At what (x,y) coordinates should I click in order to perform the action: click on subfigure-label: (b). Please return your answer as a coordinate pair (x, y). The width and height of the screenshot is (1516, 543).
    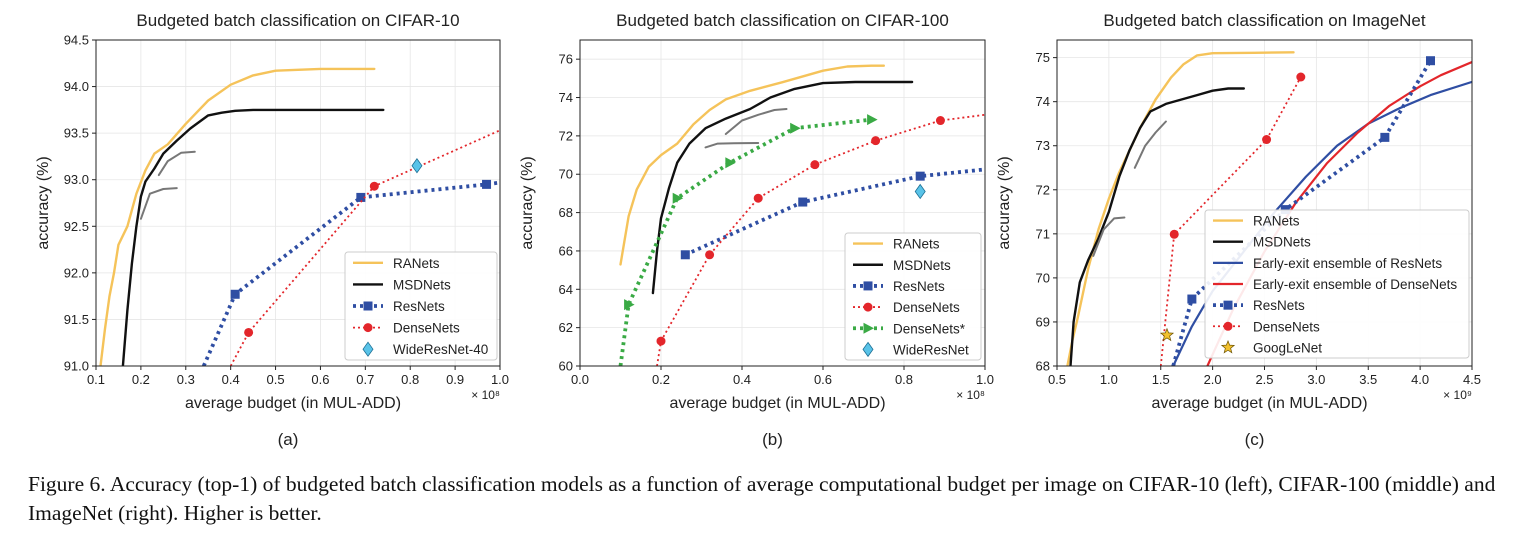
    Looking at the image, I should click on (772, 439).